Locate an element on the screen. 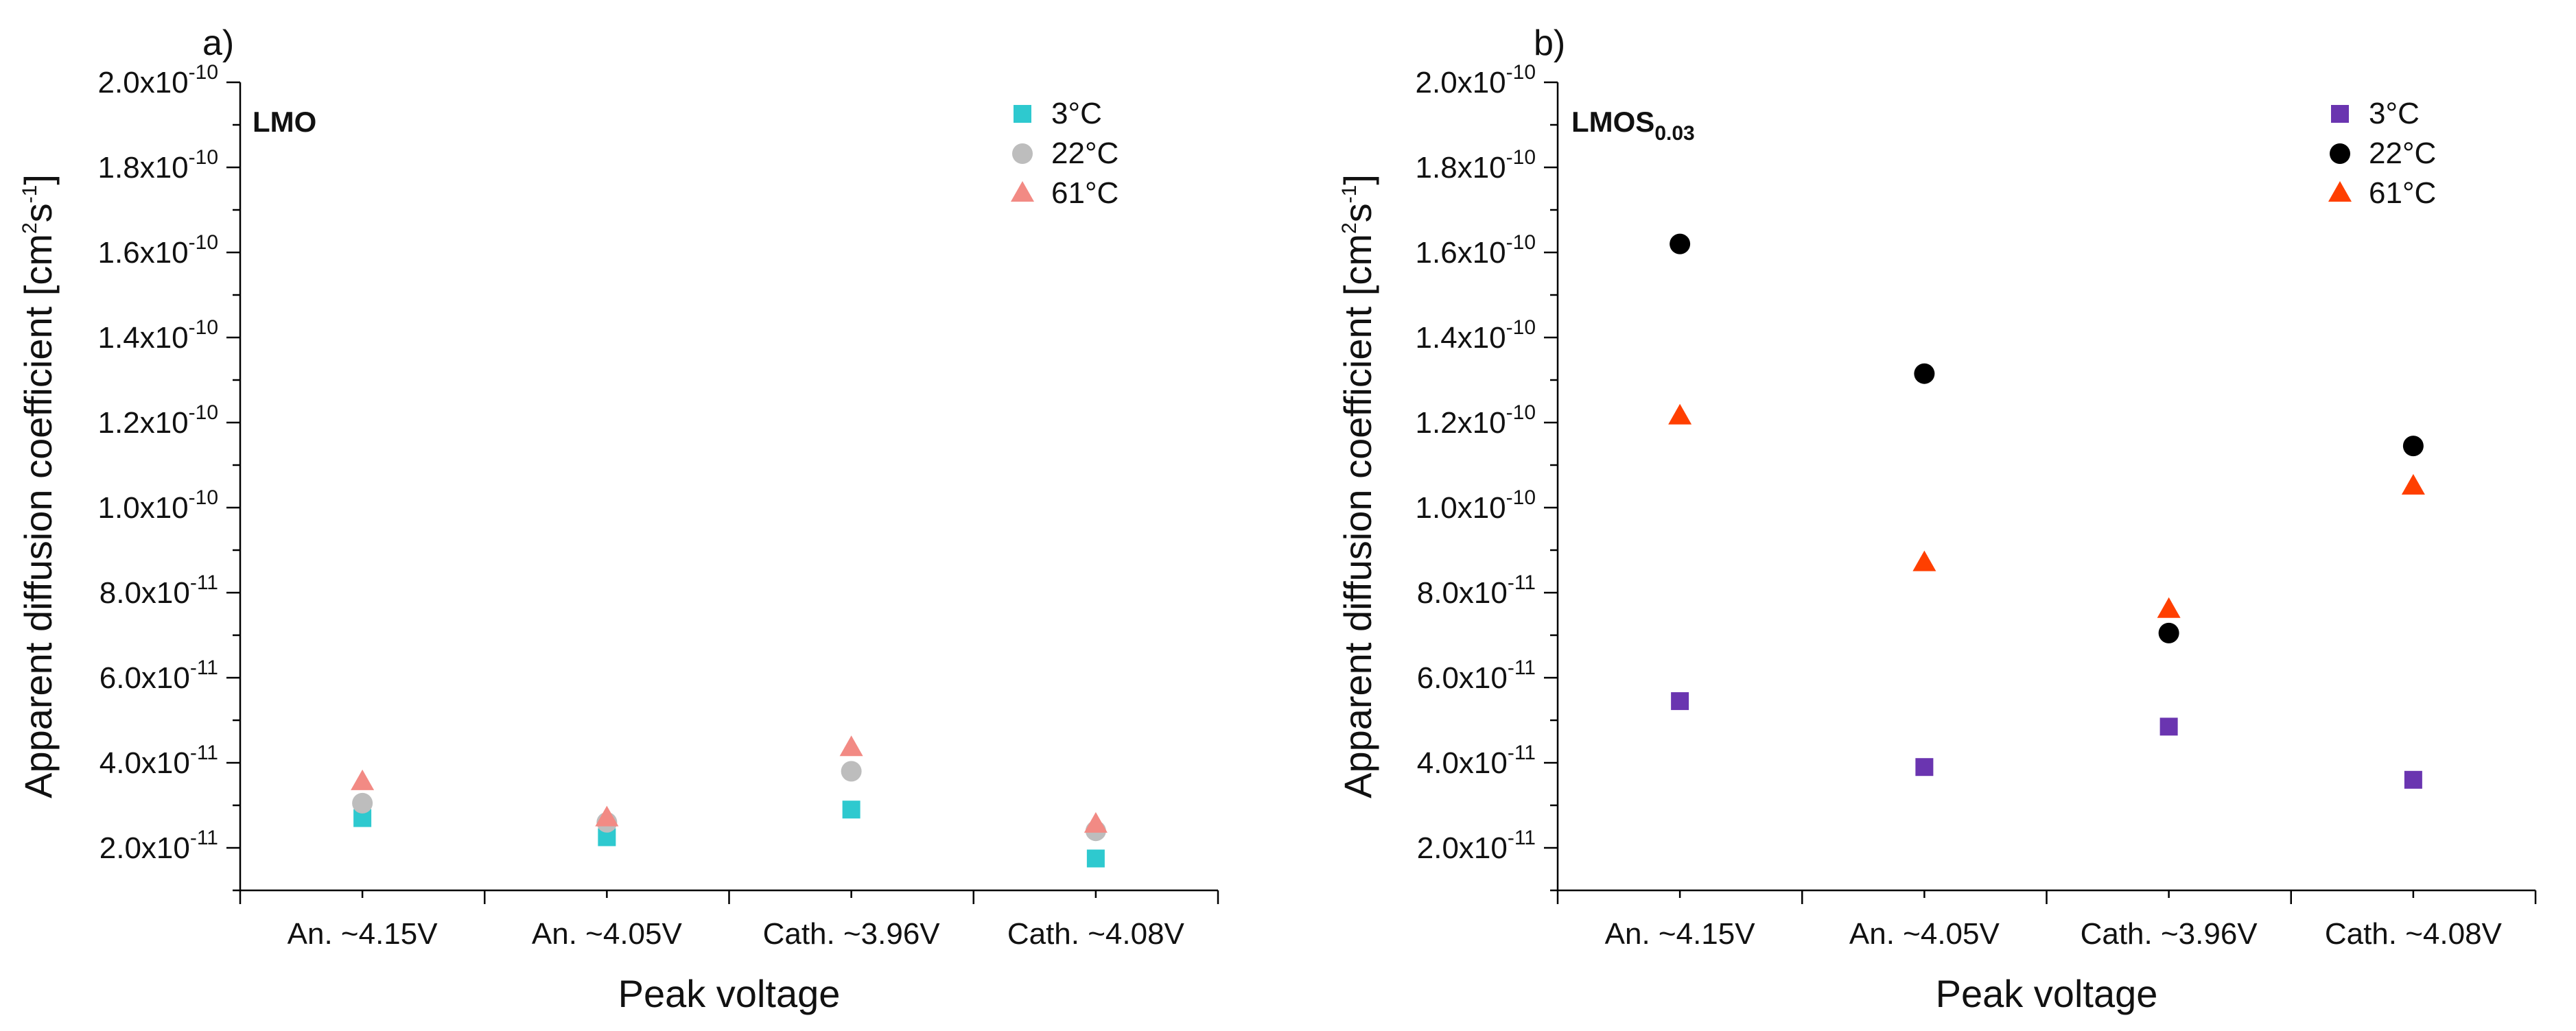 The height and width of the screenshot is (1031, 2576). panel-label: b) is located at coordinates (1549, 43).